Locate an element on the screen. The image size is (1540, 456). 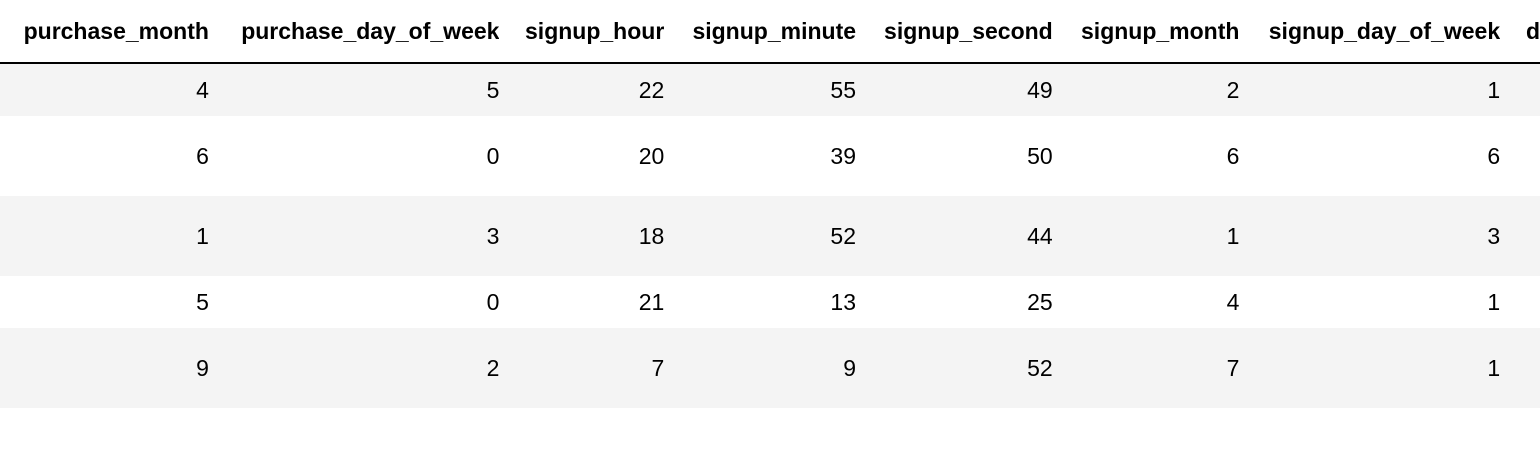
column-header-purchase-day-of-week: purchase_day_of_week is located at coordinates (354, 32).